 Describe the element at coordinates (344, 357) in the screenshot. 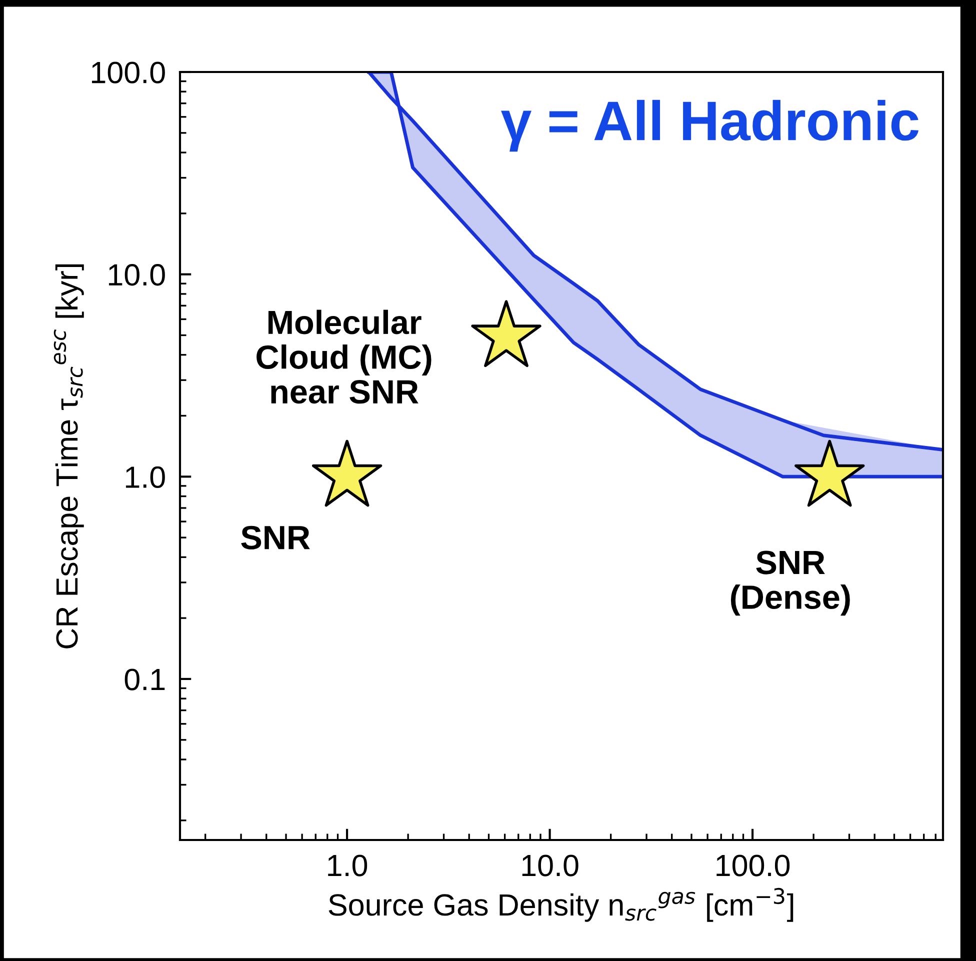

I see `annotation: Molecular Cloud (MC) near SNR` at that location.